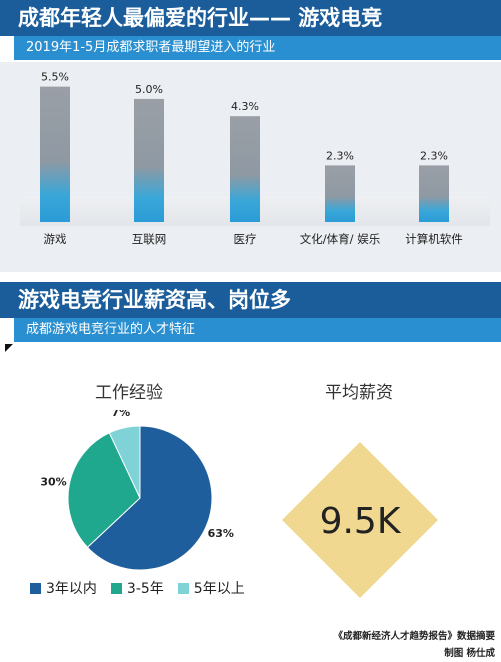 This screenshot has width=501, height=662. I want to click on pie-chart: 63% 30% 7%, so click(137, 490).